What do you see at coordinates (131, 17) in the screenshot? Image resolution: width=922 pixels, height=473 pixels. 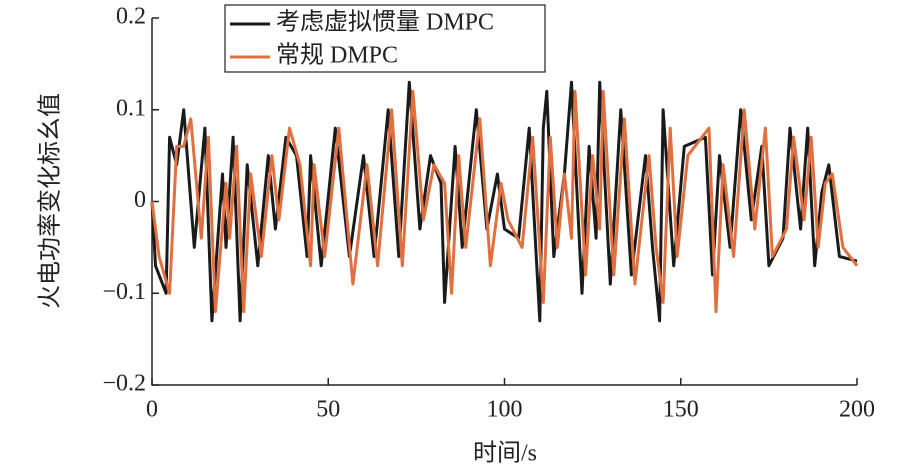 I see `y-tick-label: 0.2` at bounding box center [131, 17].